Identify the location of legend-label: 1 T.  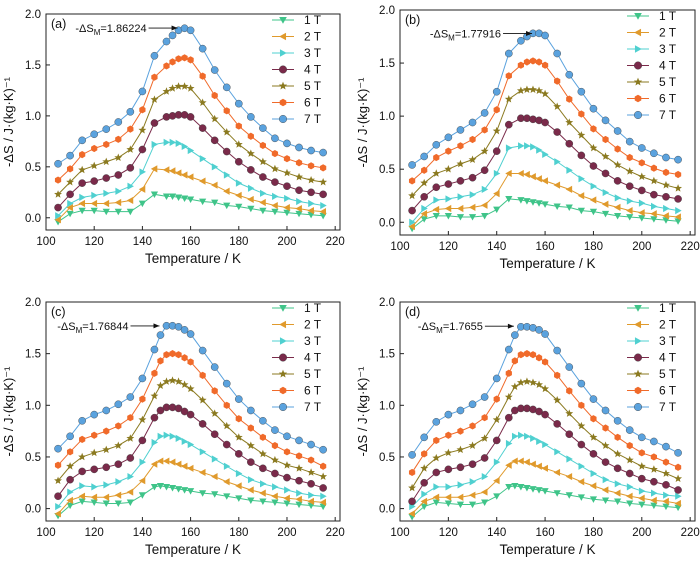
(668, 308).